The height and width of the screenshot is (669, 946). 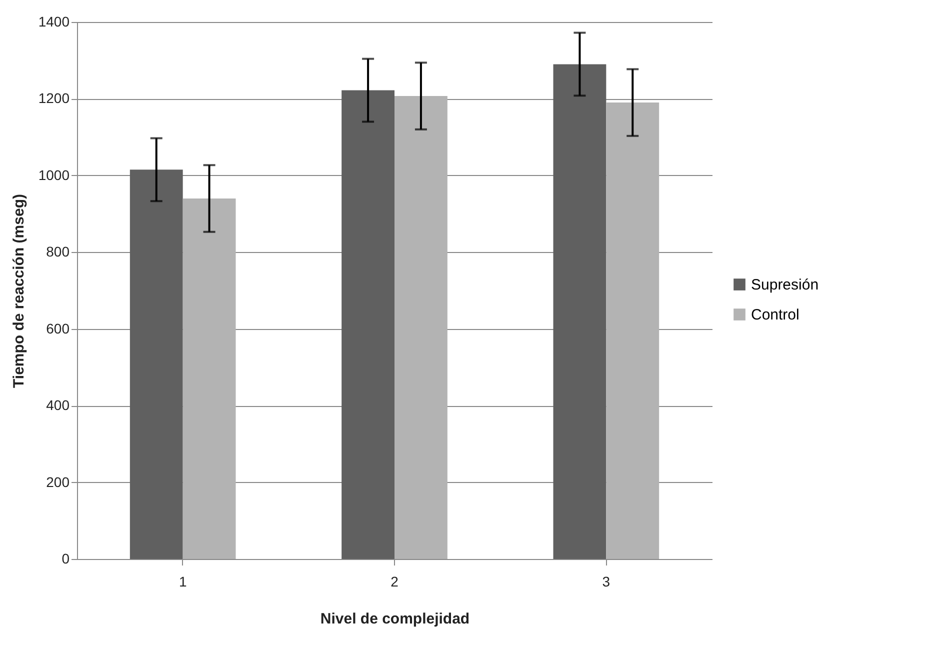 What do you see at coordinates (394, 582) in the screenshot?
I see `x-tick-label: 2` at bounding box center [394, 582].